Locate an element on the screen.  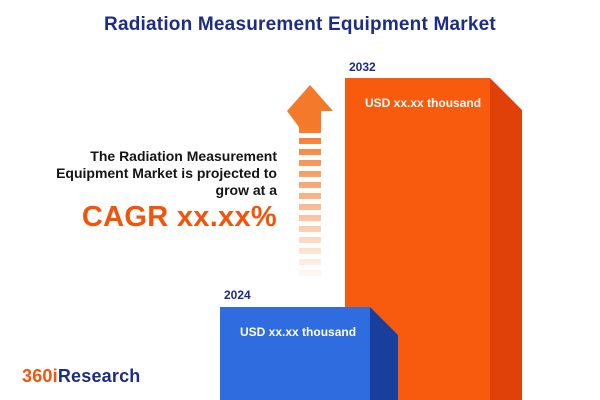
bar-2032-value: USD xx.xx thousand is located at coordinates (423, 103).